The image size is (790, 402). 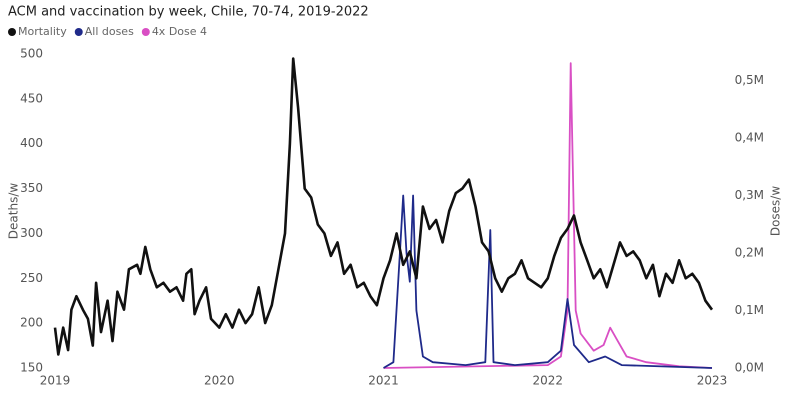 What do you see at coordinates (383, 381) in the screenshot?
I see `x-tick-label: 2021` at bounding box center [383, 381].